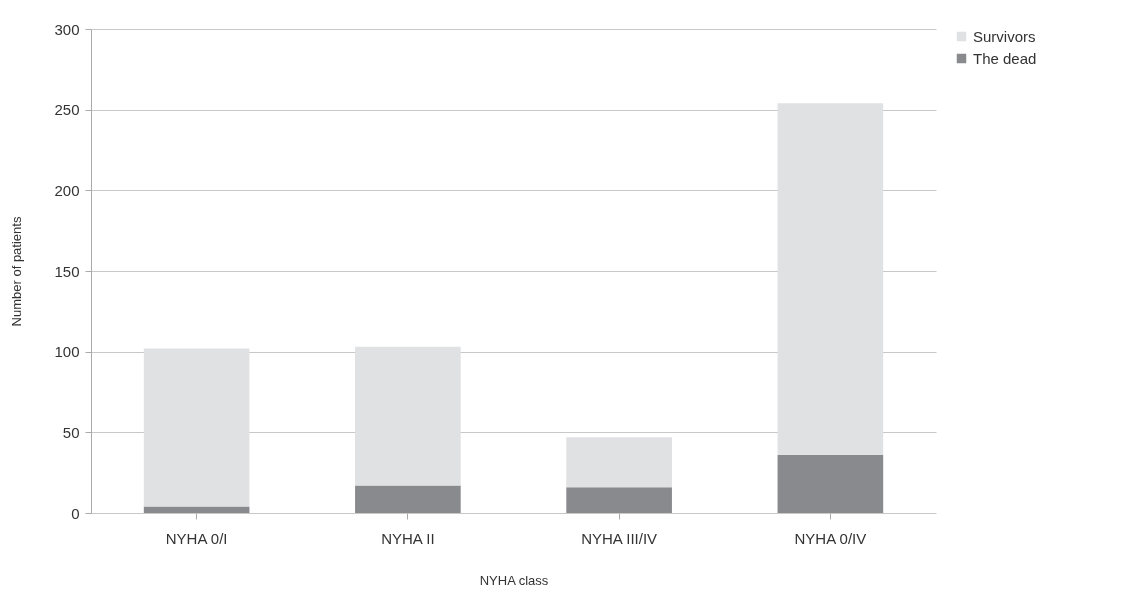 The width and height of the screenshot is (1146, 598). I want to click on y-tick-label: 300, so click(67, 29).